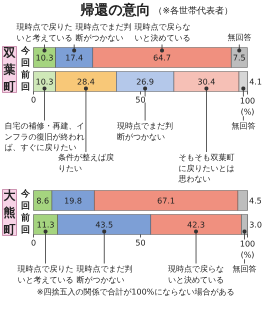 The image size is (270, 312). Describe the element at coordinates (45, 225) in the screenshot. I see `data-label: 11.3` at that location.